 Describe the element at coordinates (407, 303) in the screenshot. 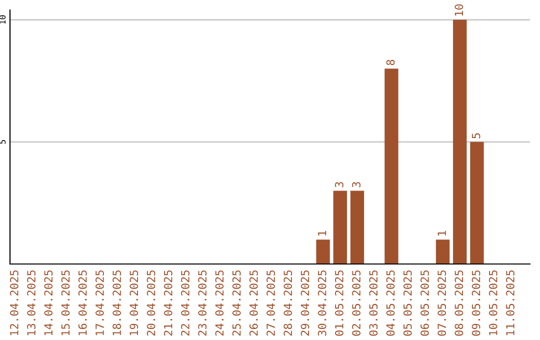

I see `x-tick-label: 05.05.2025` at that location.